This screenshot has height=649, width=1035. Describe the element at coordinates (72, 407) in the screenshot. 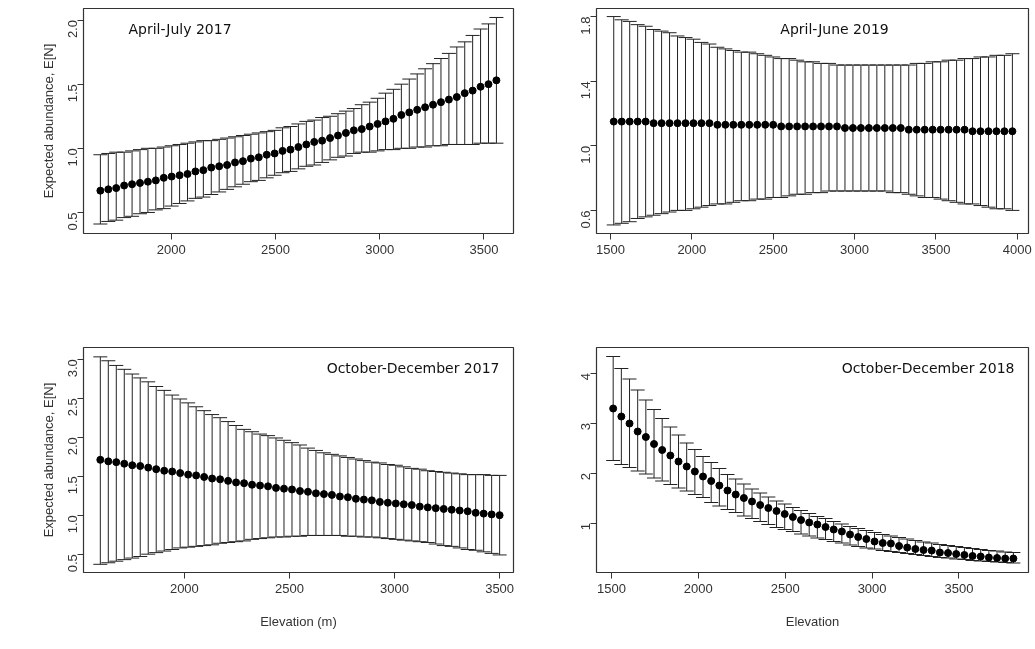

I see `y-tick-label: 2.5` at that location.